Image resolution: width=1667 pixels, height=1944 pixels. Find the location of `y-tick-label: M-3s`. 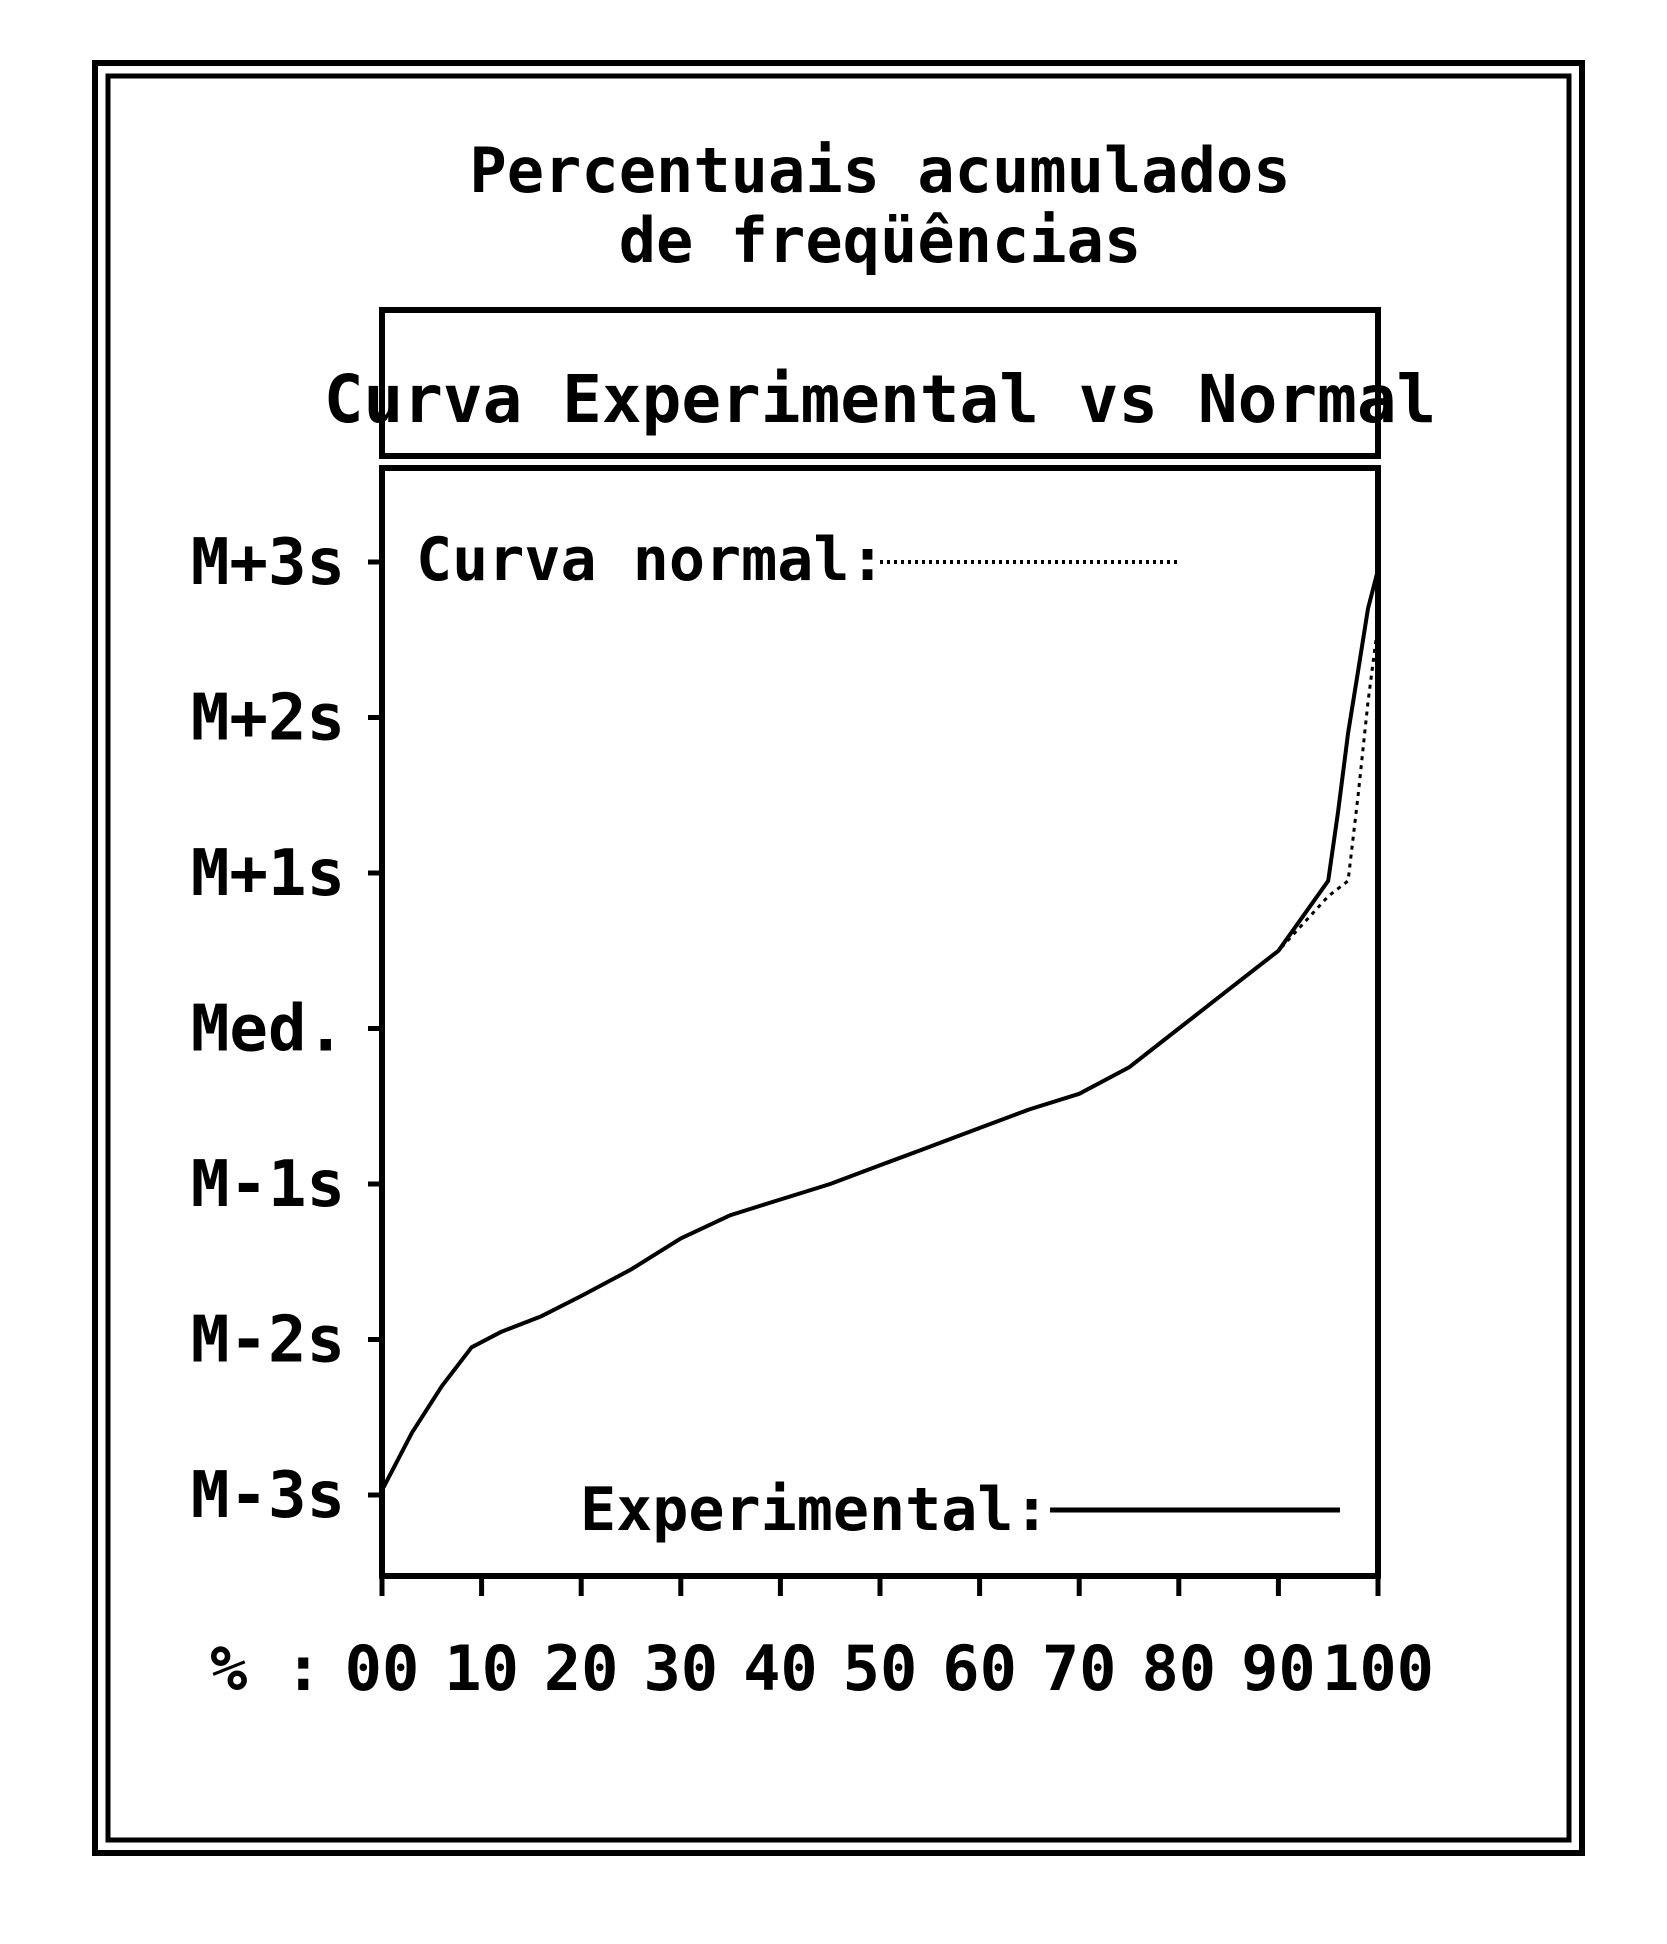

y-tick-label: M-3s is located at coordinates (268, 1496).